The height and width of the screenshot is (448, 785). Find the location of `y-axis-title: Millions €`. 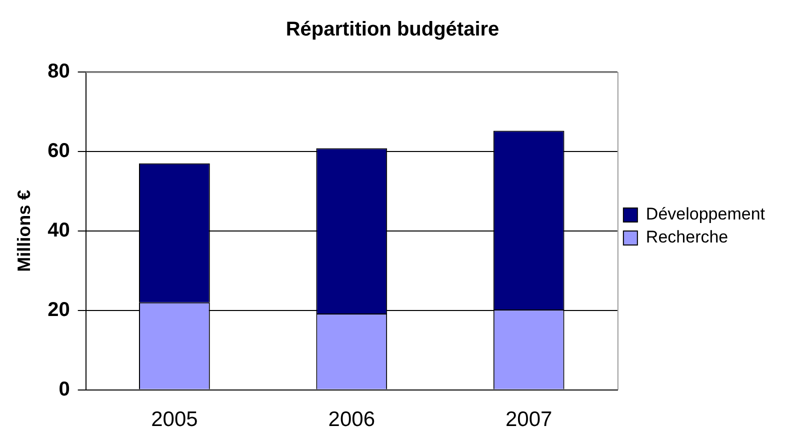

y-axis-title: Millions € is located at coordinates (24, 231).